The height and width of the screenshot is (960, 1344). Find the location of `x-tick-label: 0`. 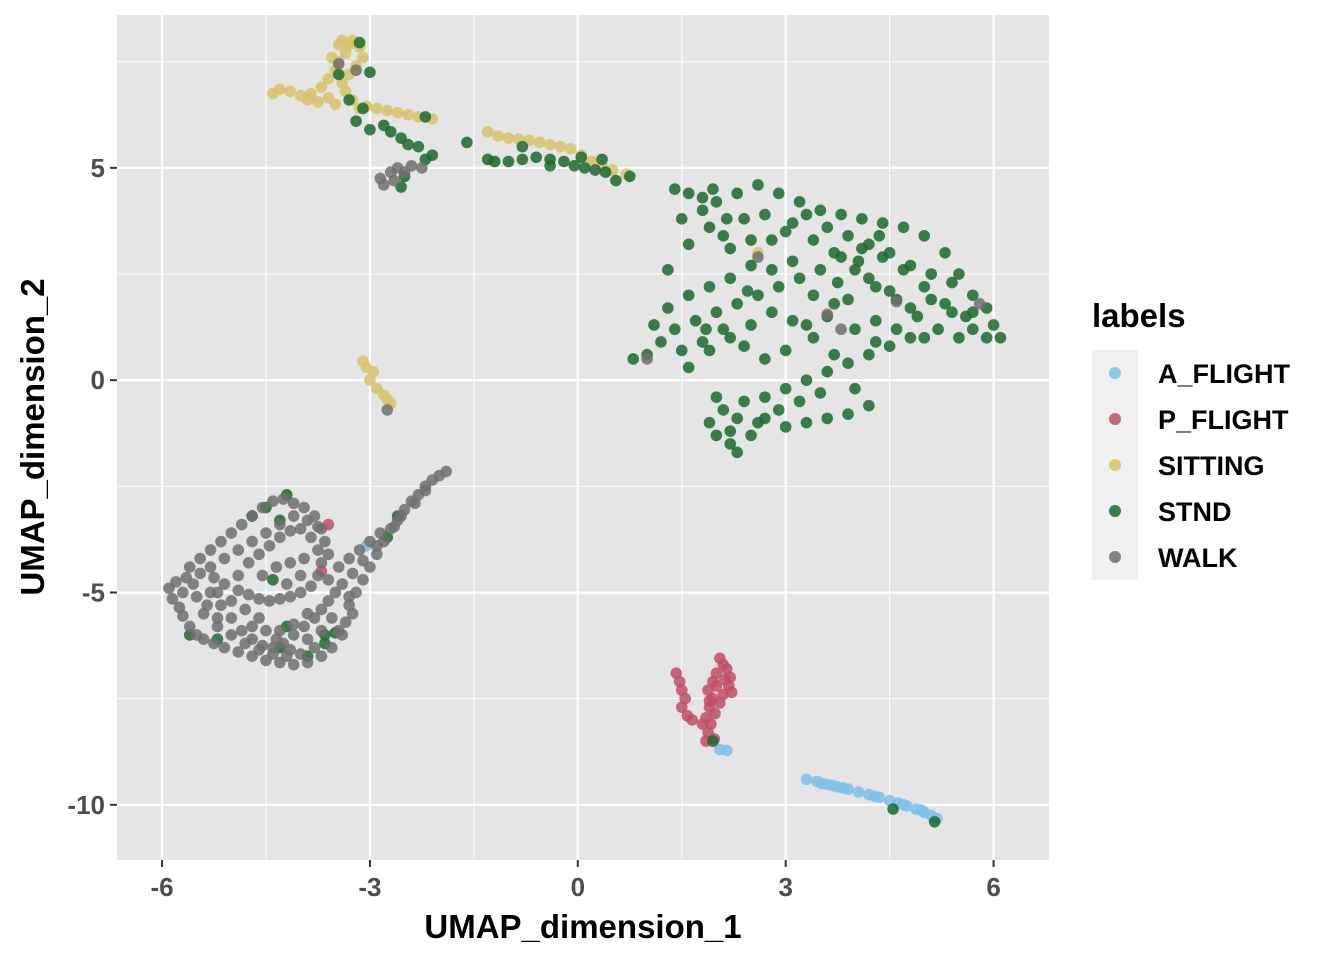

x-tick-label: 0 is located at coordinates (578, 887).